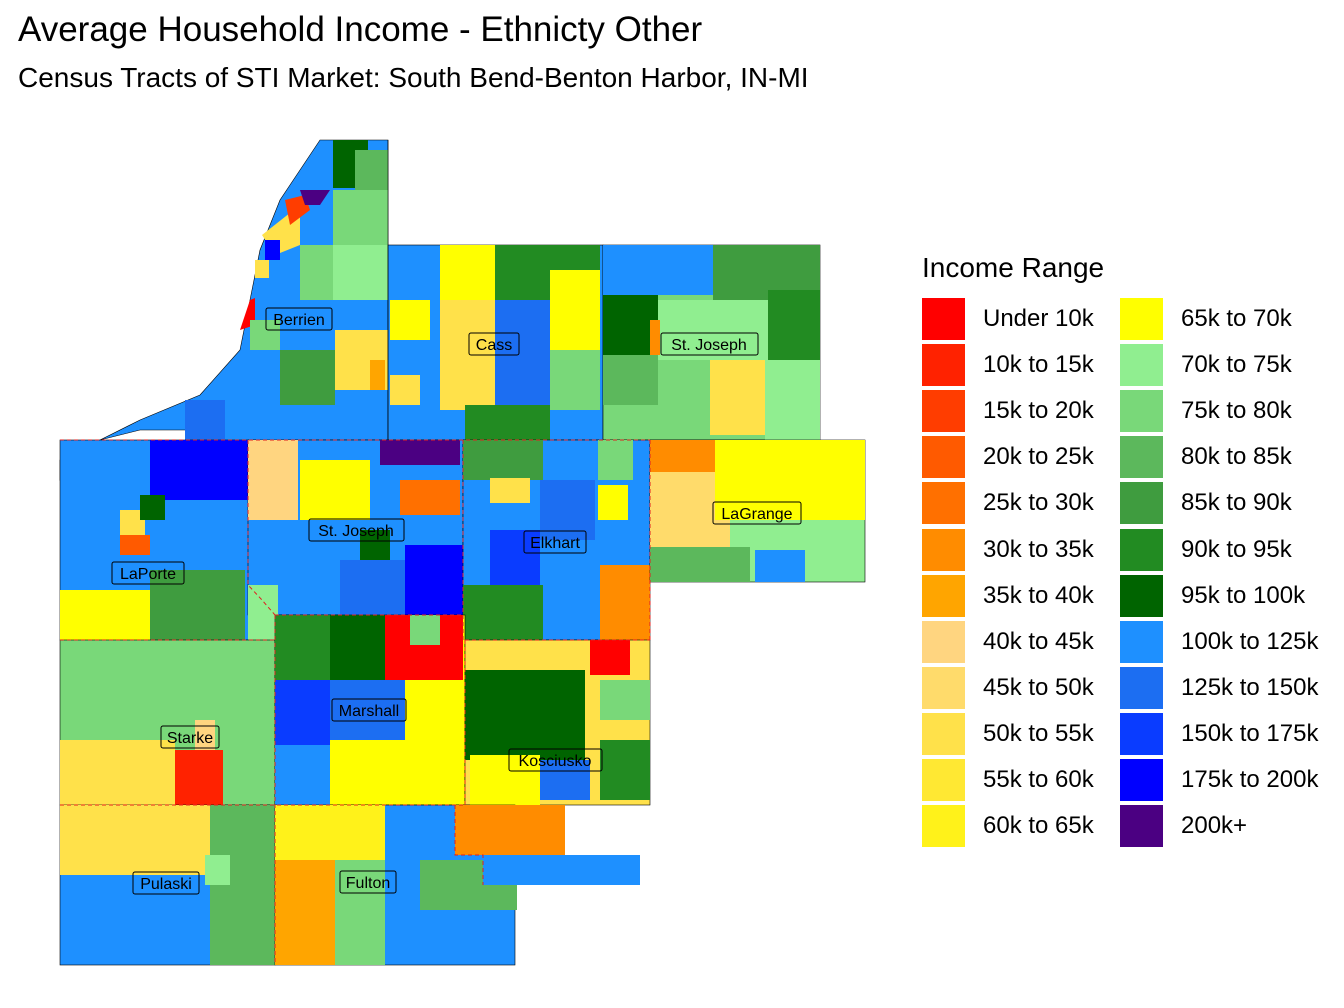  I want to click on svg-text: Starke, so click(190, 738).